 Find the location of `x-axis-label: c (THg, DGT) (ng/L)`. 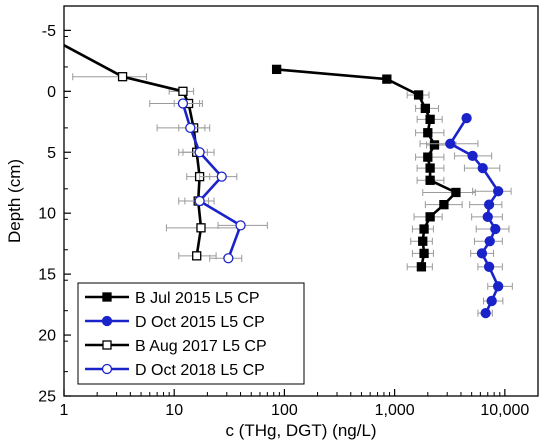

x-axis-label: c (THg, DGT) (ng/L) is located at coordinates (300, 430).